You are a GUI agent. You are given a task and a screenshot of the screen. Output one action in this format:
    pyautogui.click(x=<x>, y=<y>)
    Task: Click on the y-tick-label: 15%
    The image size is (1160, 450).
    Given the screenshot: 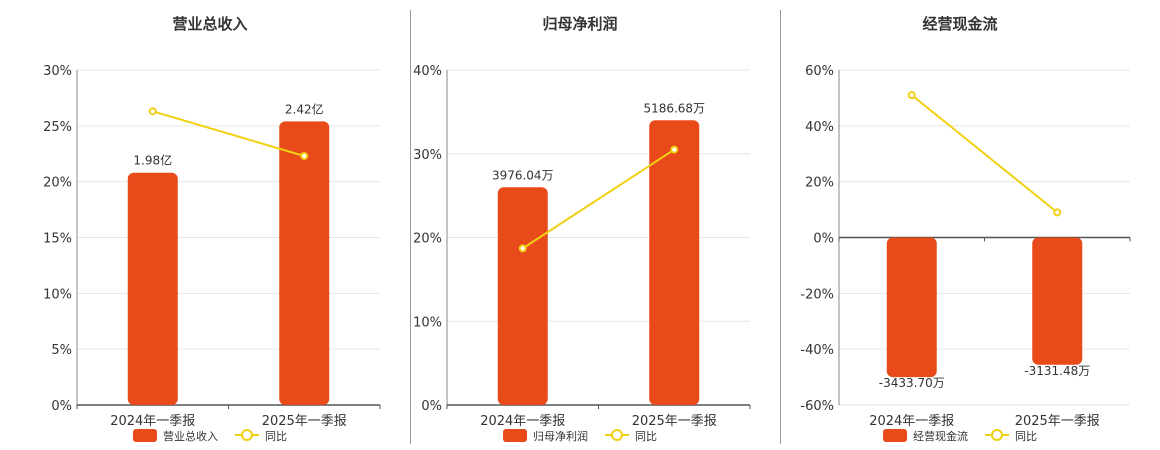 What is the action you would take?
    pyautogui.click(x=57, y=239)
    